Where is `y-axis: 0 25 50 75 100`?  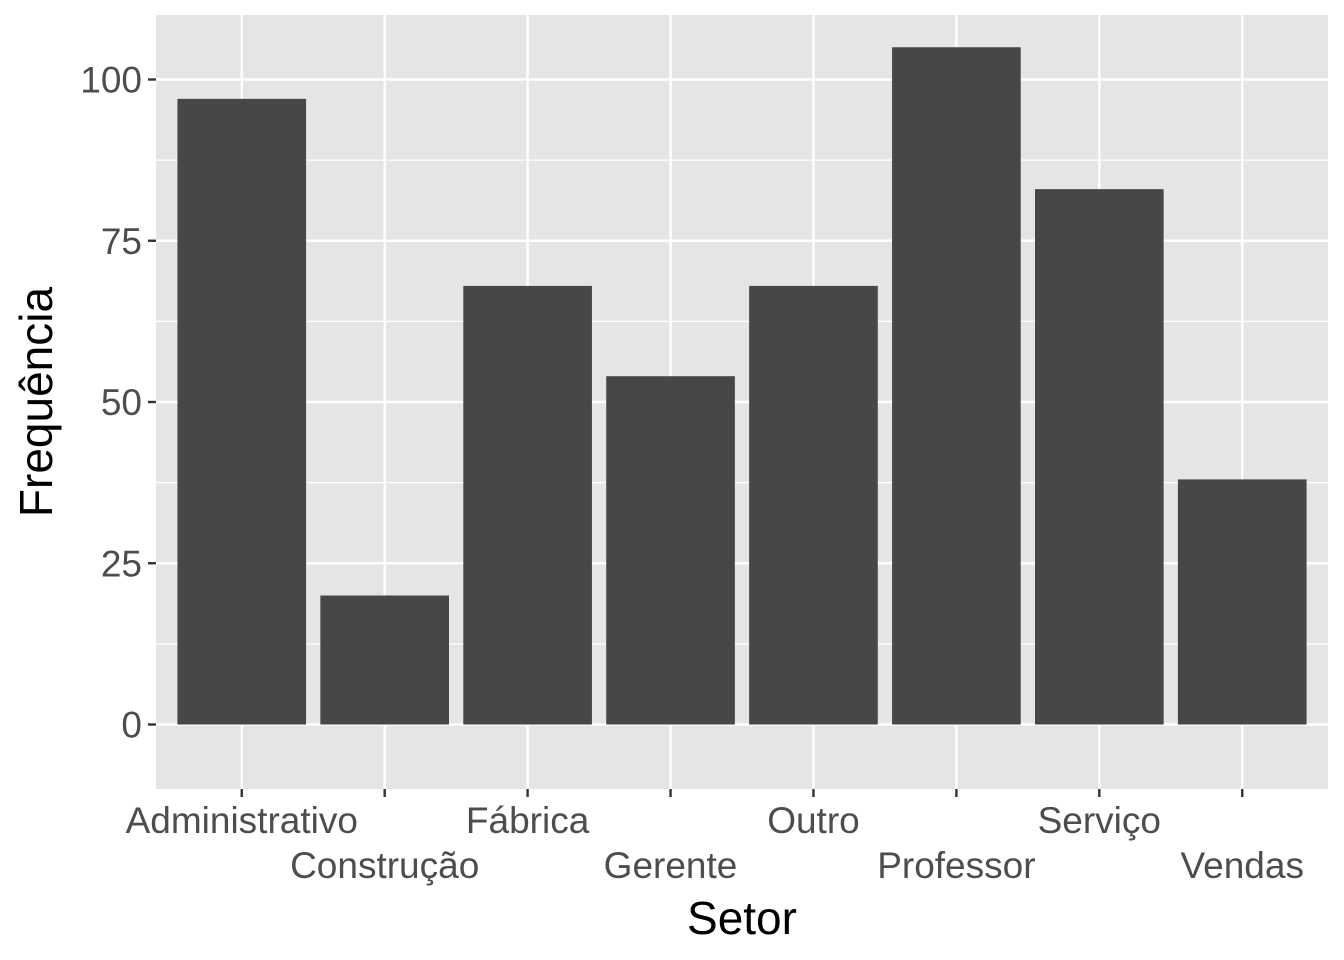
y-axis: 0 25 50 75 100 is located at coordinates (118, 403).